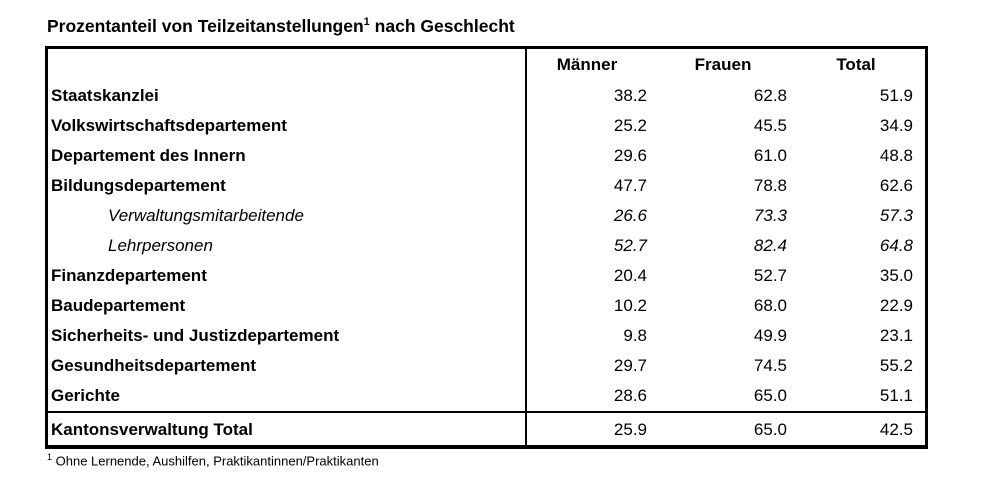 The image size is (1000, 500). Describe the element at coordinates (105, 95) in the screenshot. I see `row-label: Staatskanzlei` at that location.